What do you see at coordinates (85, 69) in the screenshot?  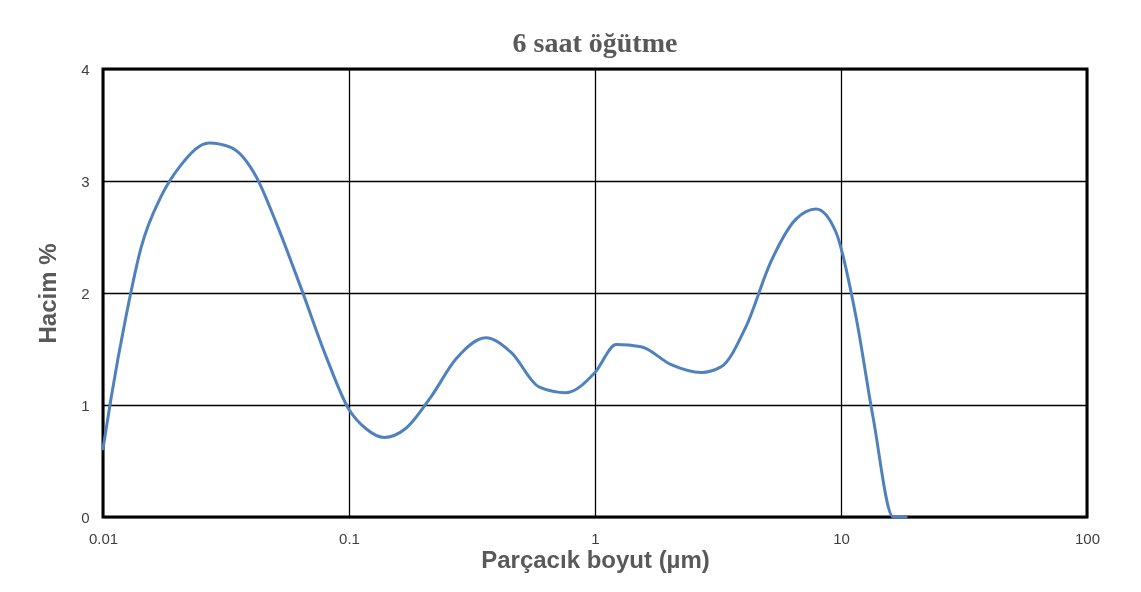 I see `y-tick-label: 4` at bounding box center [85, 69].